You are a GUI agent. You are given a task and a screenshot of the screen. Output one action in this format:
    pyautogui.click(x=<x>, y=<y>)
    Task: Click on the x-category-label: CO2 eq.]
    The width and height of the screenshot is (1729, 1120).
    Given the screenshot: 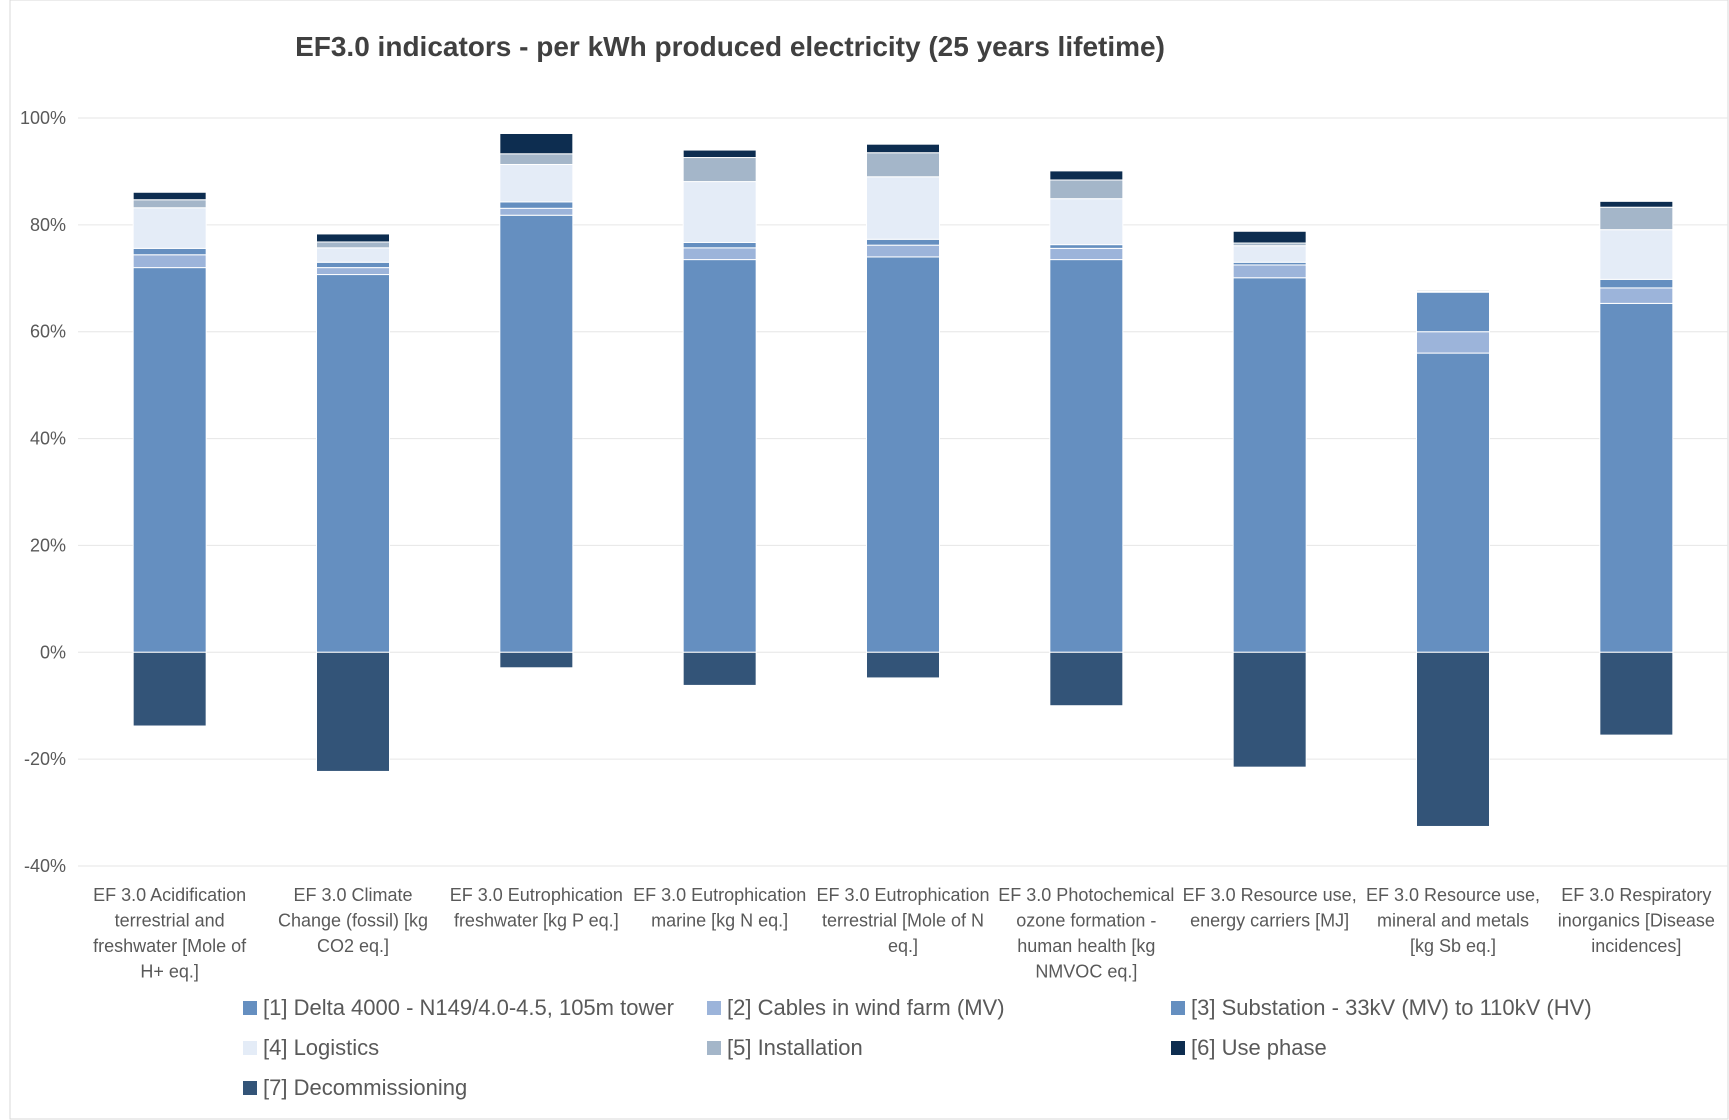 What is the action you would take?
    pyautogui.click(x=353, y=946)
    